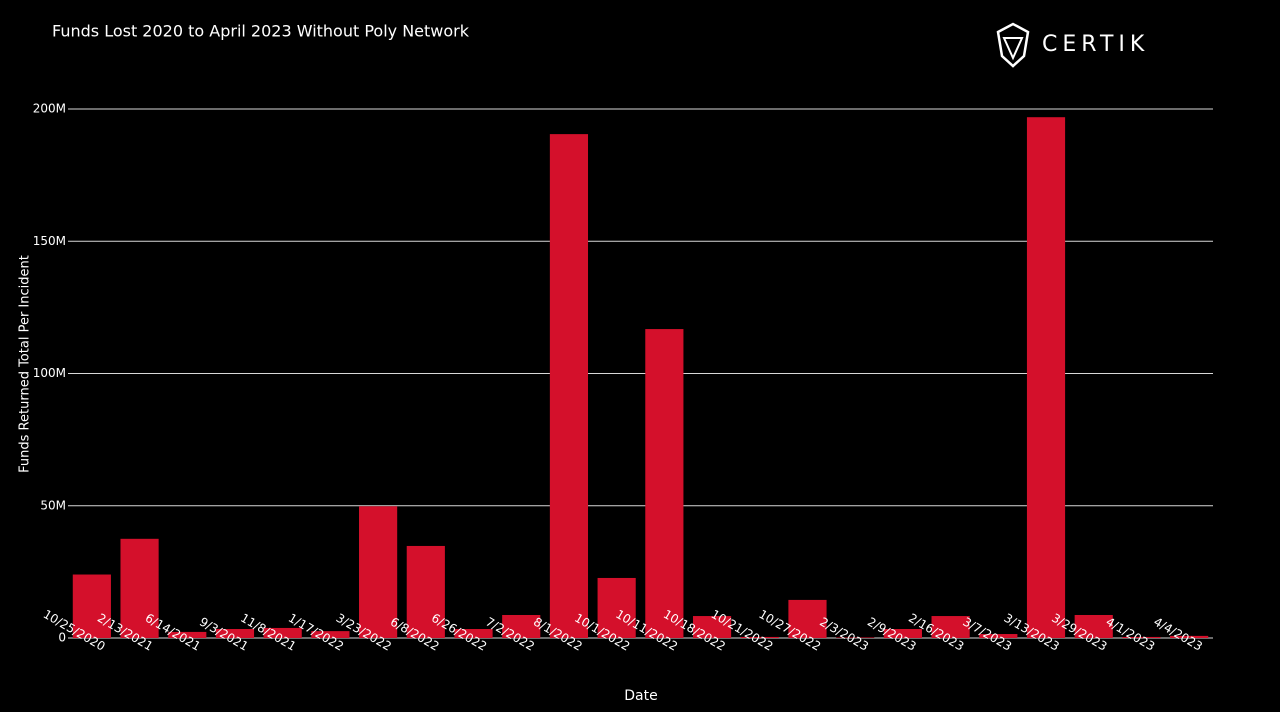  What do you see at coordinates (49, 109) in the screenshot?
I see `y-tick-label: 200M` at bounding box center [49, 109].